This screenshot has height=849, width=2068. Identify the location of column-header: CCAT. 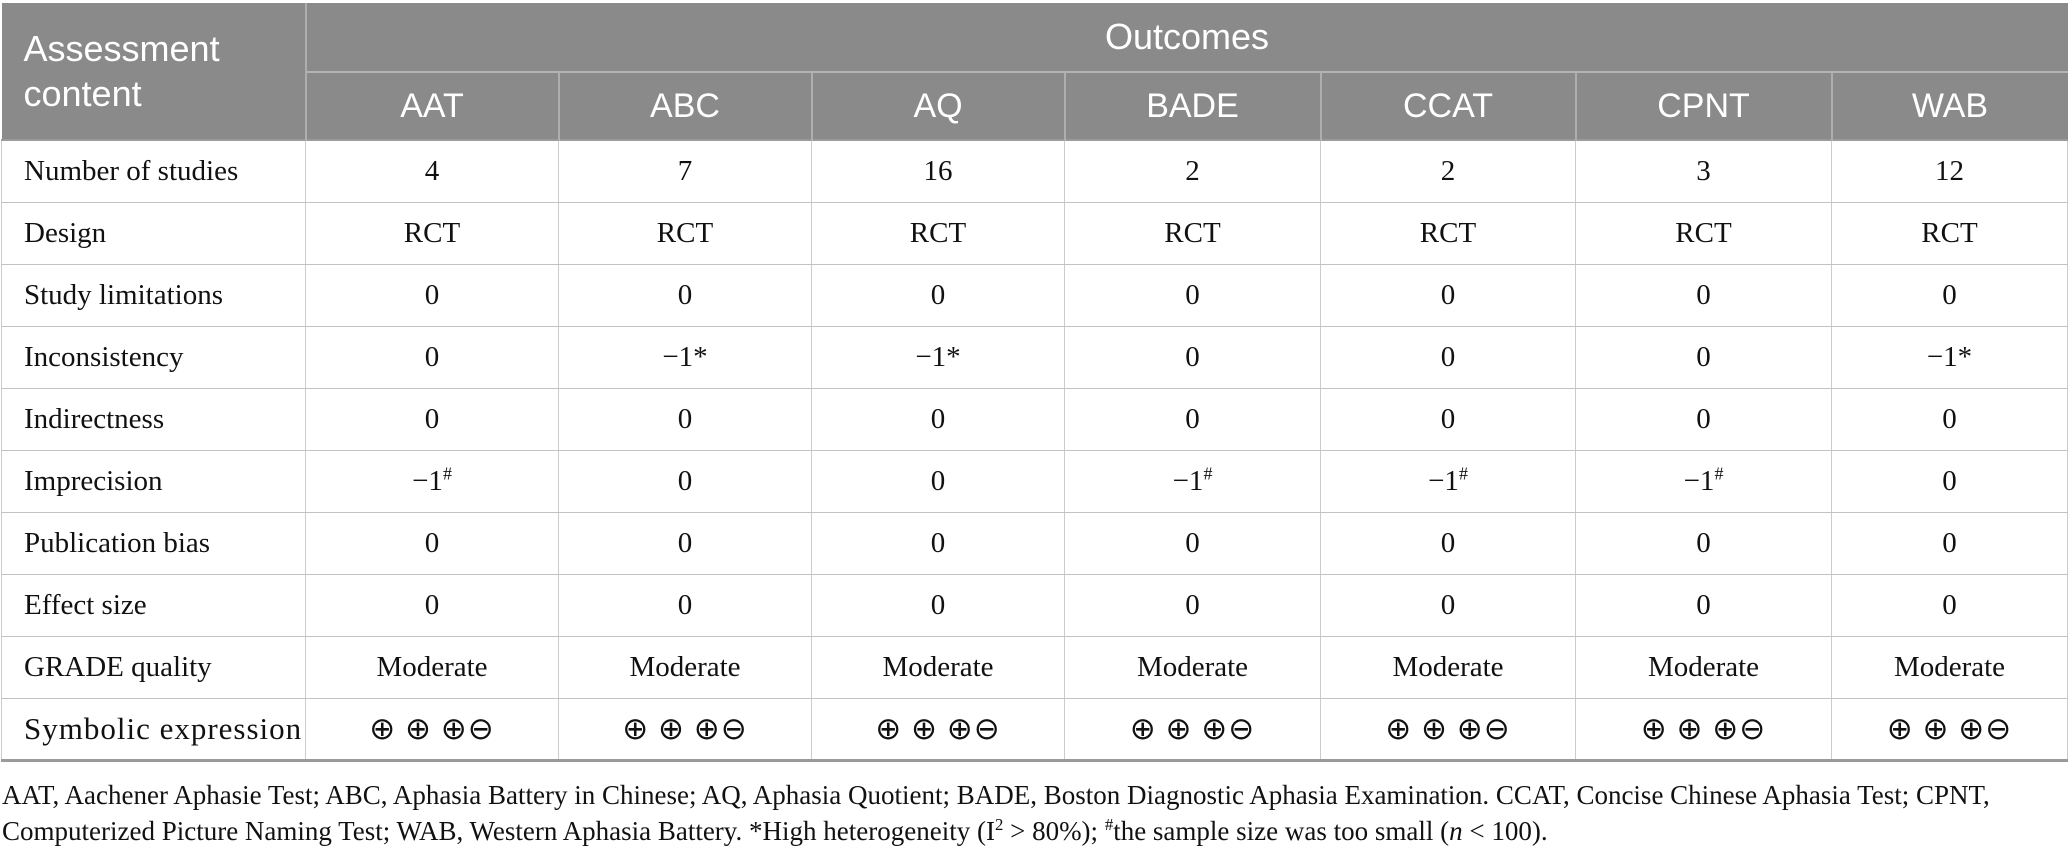
(1447, 106).